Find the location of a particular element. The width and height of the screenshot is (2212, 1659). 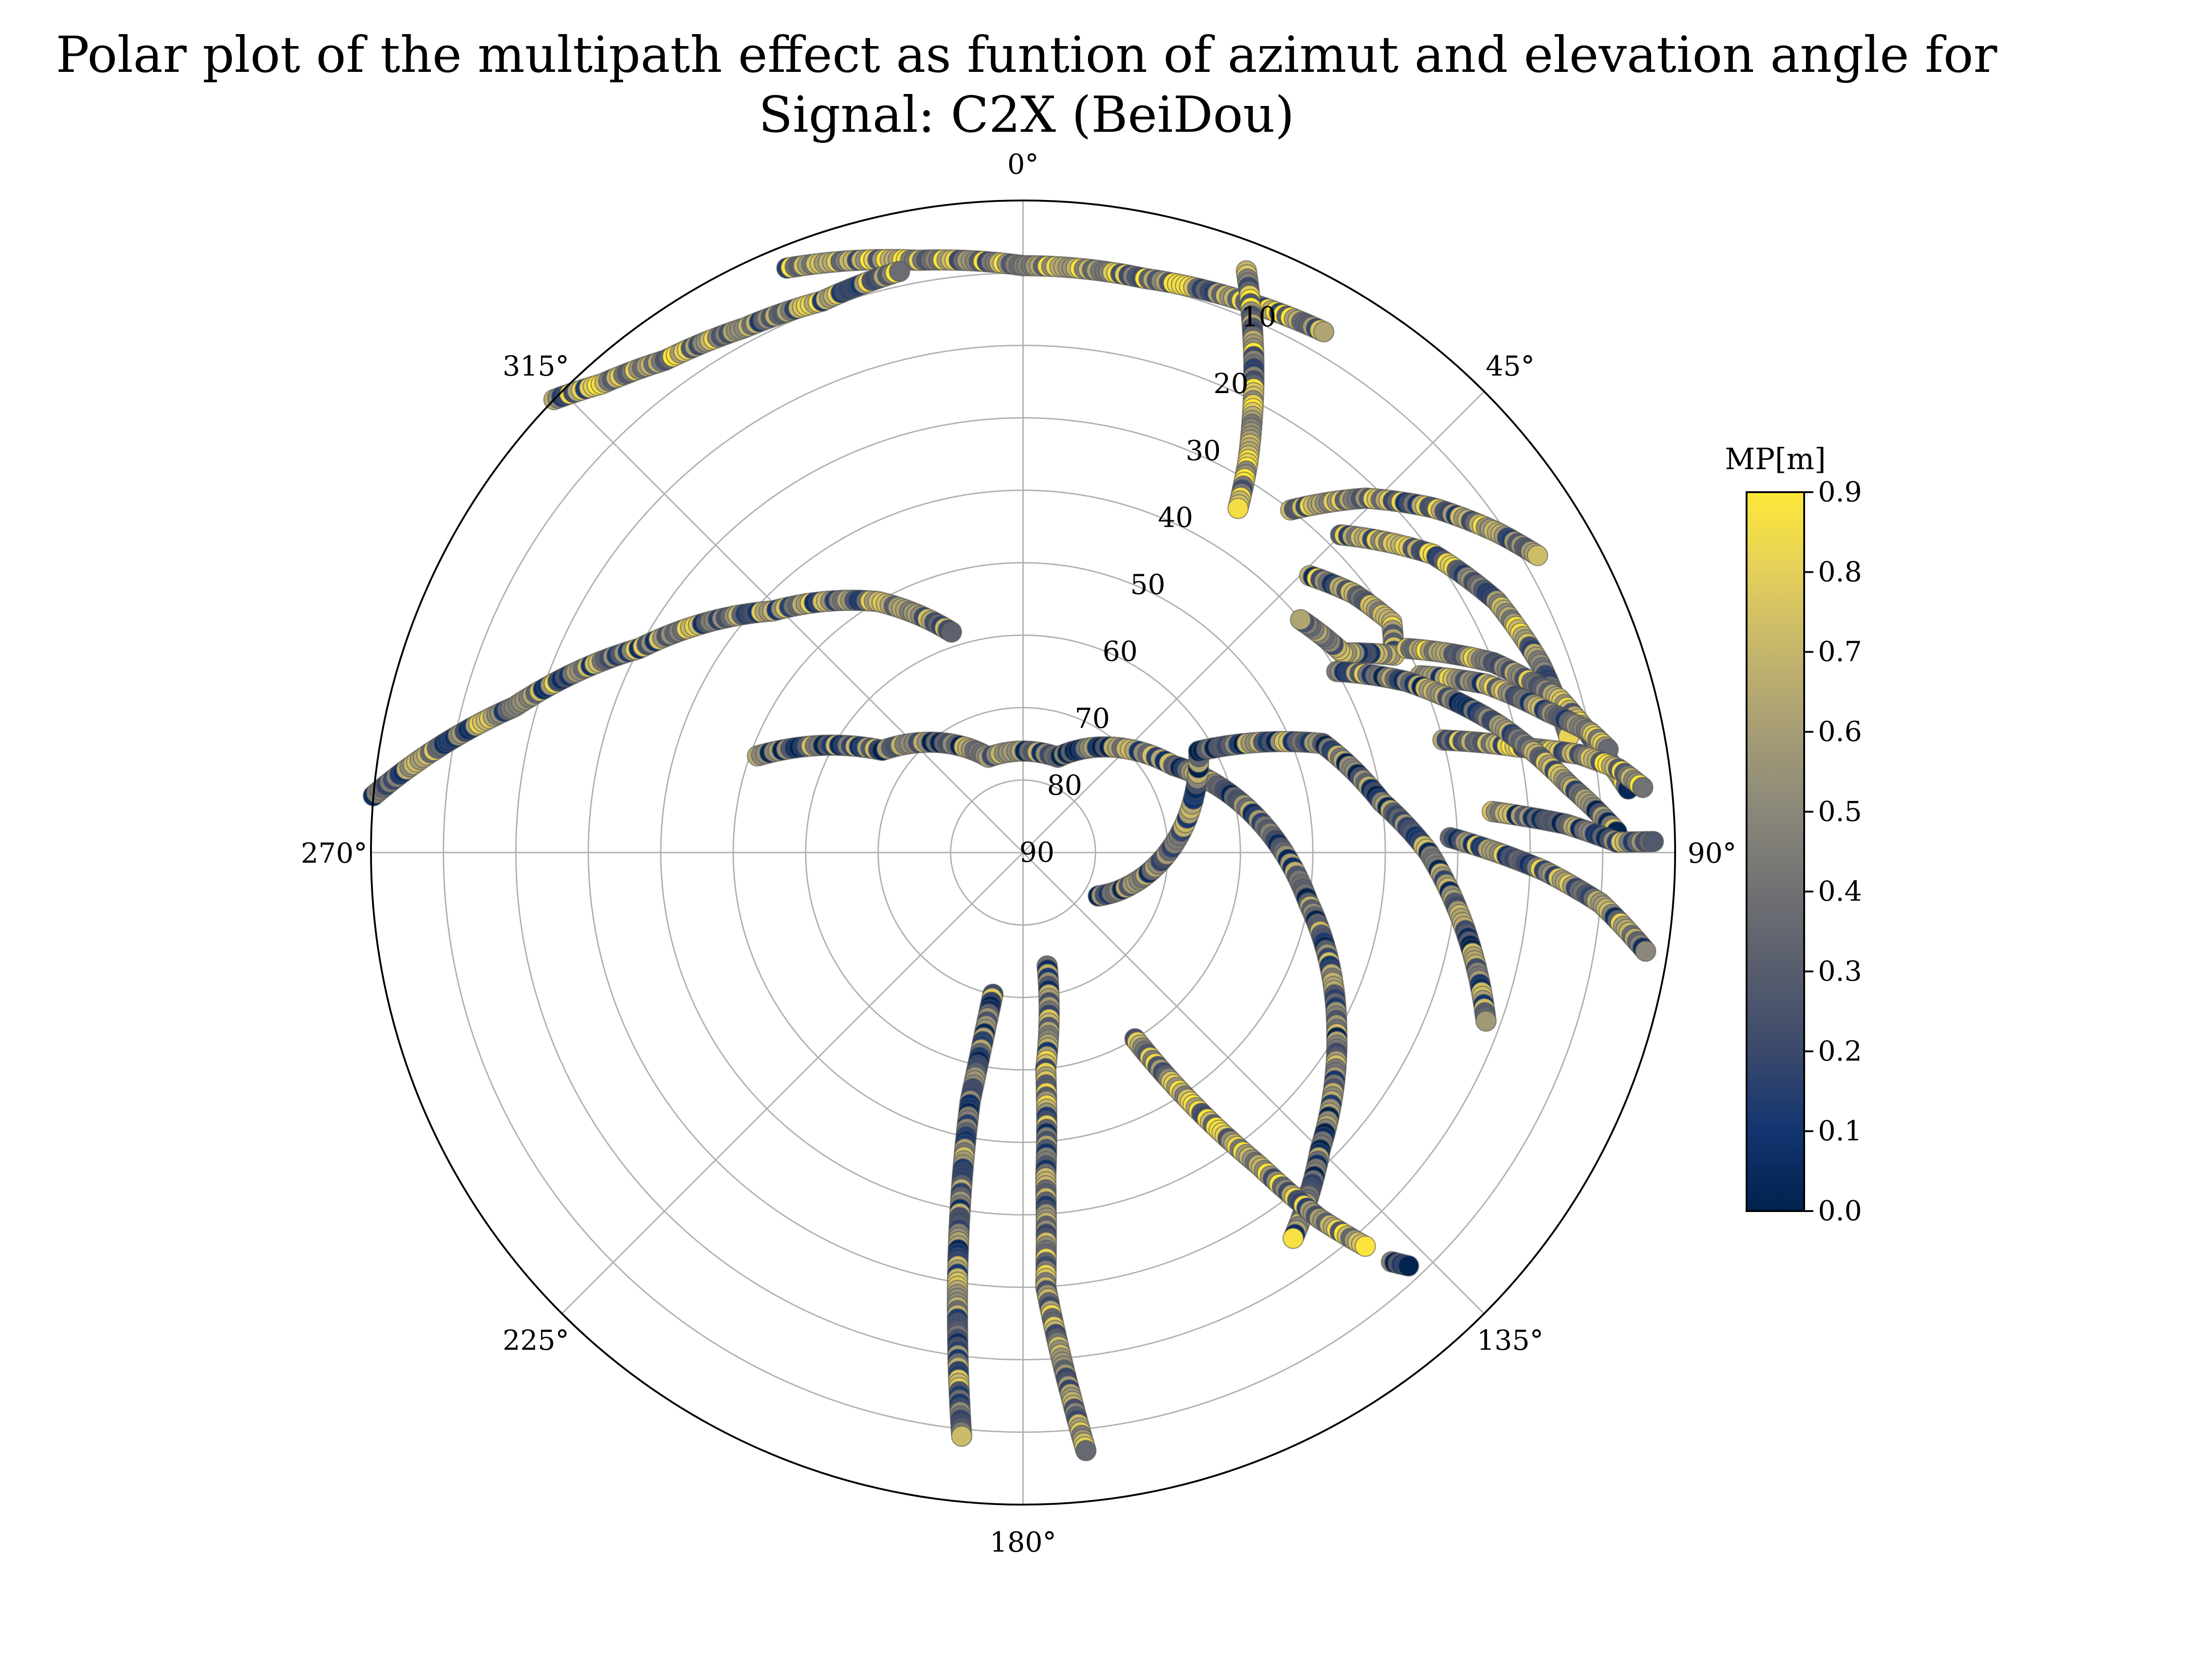

colorbar-tick-label: 0.8 is located at coordinates (1840, 572).